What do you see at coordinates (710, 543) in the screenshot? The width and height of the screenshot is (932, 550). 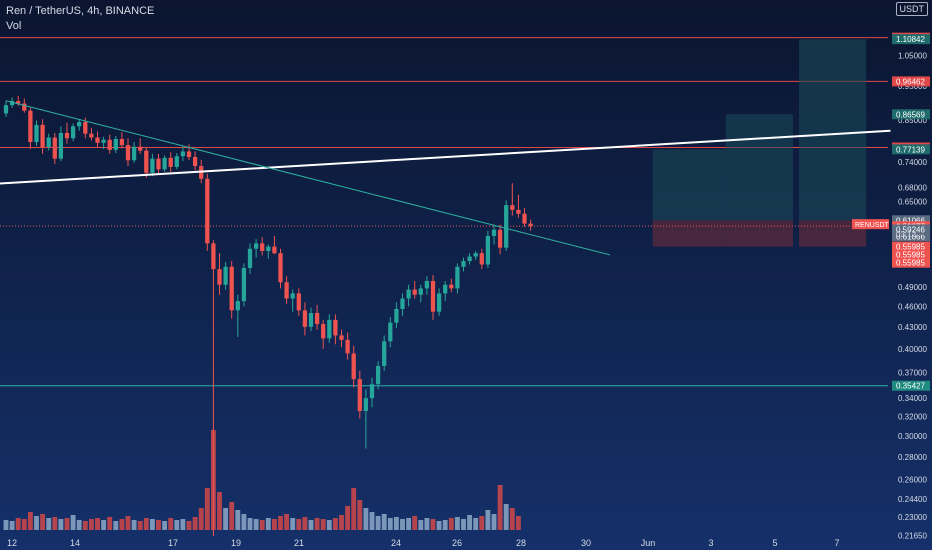 I see `time-tick: 3` at bounding box center [710, 543].